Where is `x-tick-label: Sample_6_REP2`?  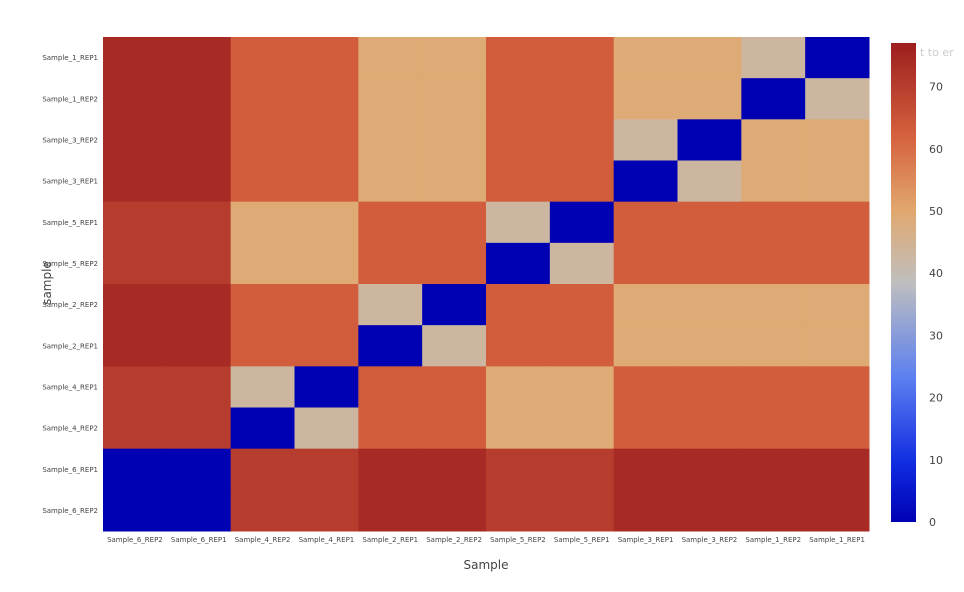 x-tick-label: Sample_6_REP2 is located at coordinates (135, 540).